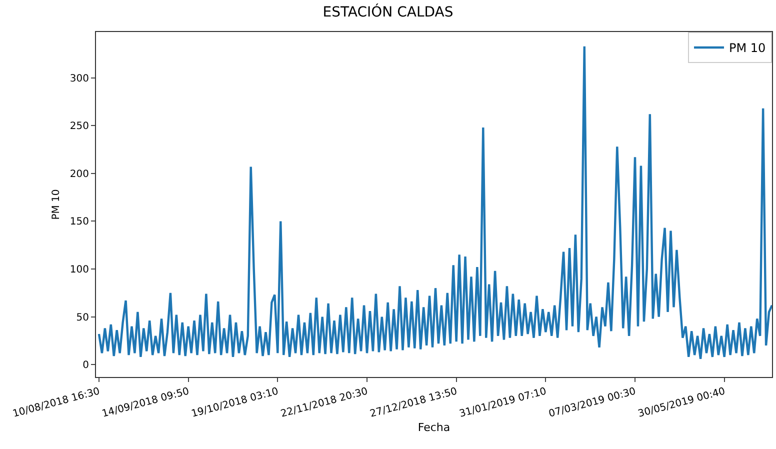  Describe the element at coordinates (56, 204) in the screenshot. I see `y-axis-title: PM 10` at that location.